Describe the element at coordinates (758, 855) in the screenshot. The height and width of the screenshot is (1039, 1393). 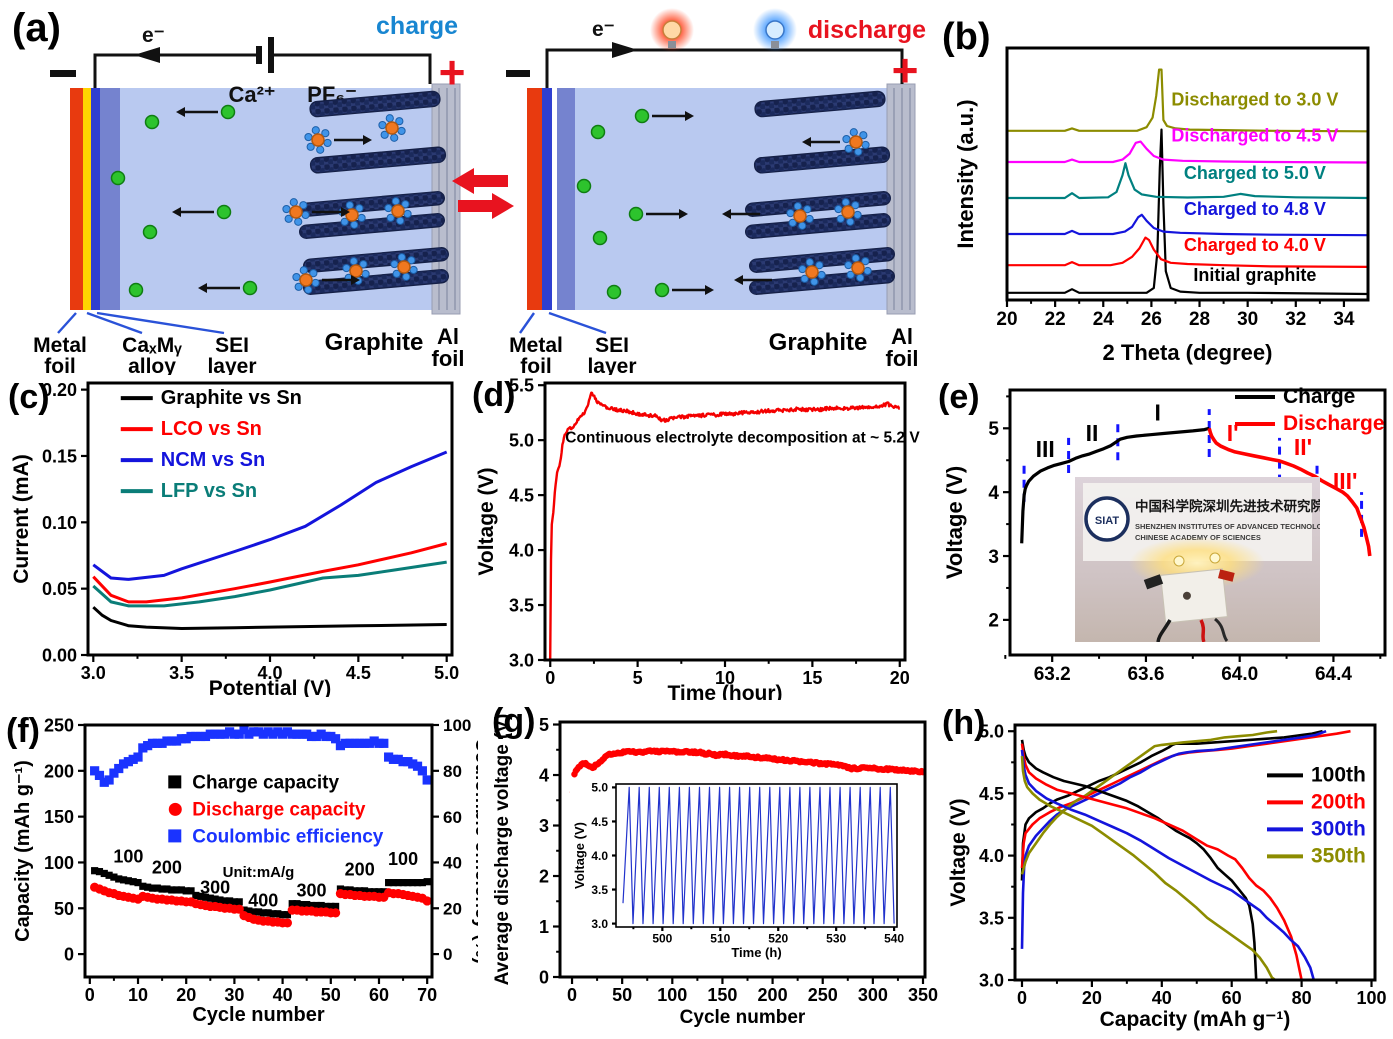
I see `series-cycling voltage` at that location.